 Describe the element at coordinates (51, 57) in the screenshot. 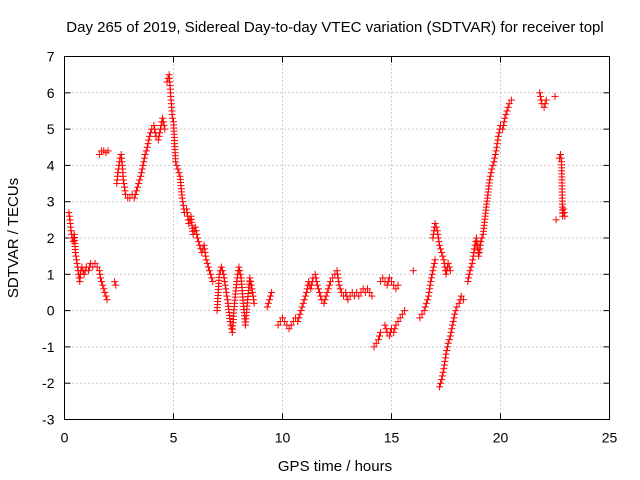

I see `y-tick-label: 7` at that location.